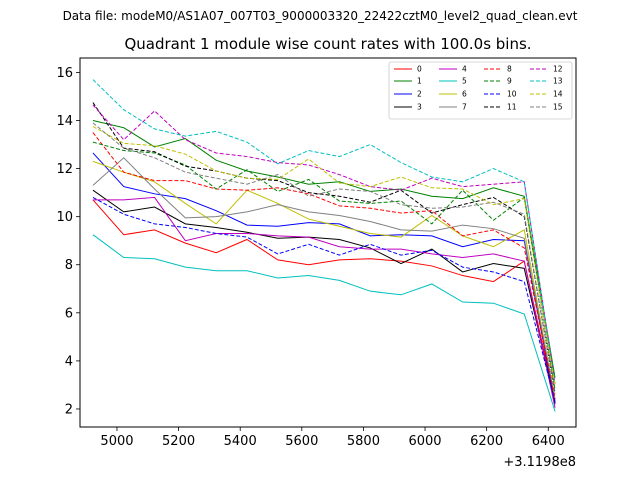 This screenshot has width=640, height=480. What do you see at coordinates (301, 441) in the screenshot?
I see `x-tick-label: 5600` at bounding box center [301, 441].